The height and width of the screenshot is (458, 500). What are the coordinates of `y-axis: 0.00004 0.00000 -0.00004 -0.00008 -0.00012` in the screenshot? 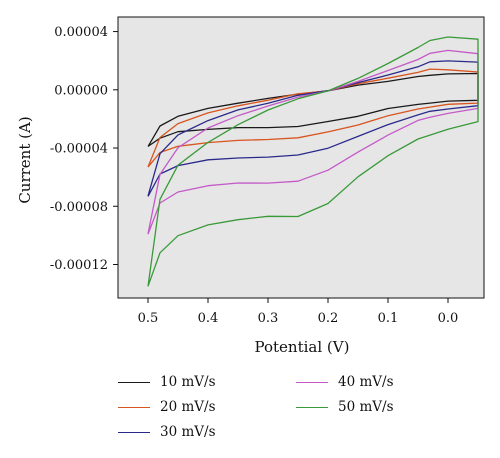 It's located at (84, 149).